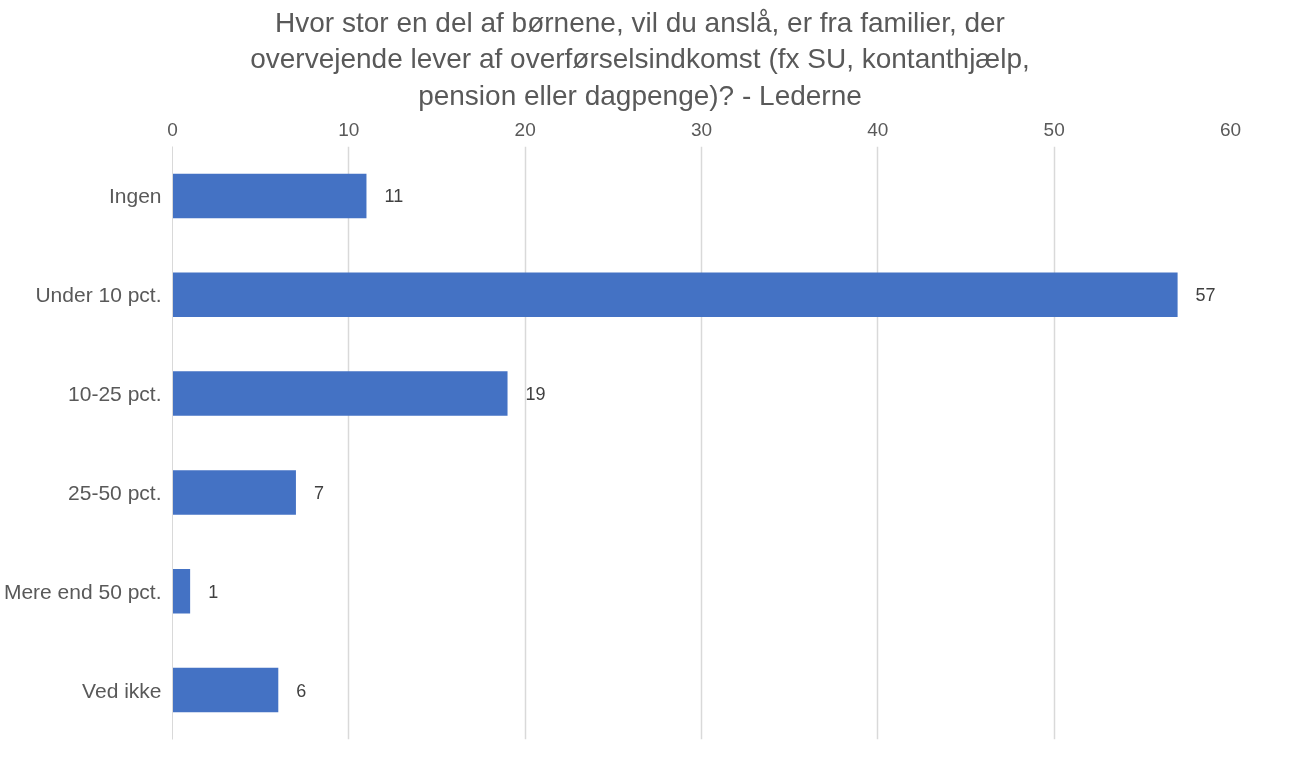  What do you see at coordinates (318, 493) in the screenshot?
I see `data-label: 7` at bounding box center [318, 493].